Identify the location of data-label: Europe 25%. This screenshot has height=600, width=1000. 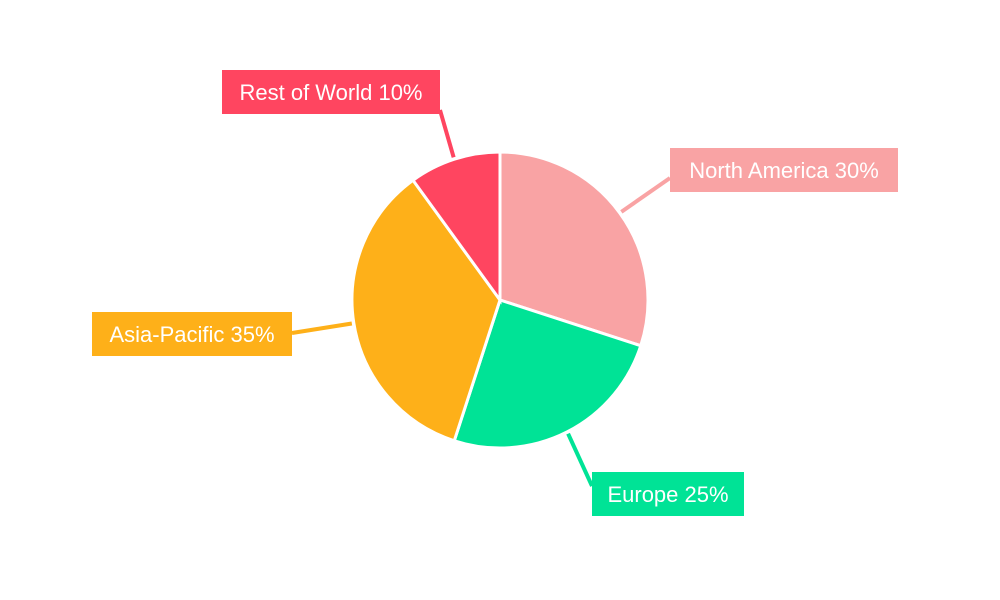
(667, 494).